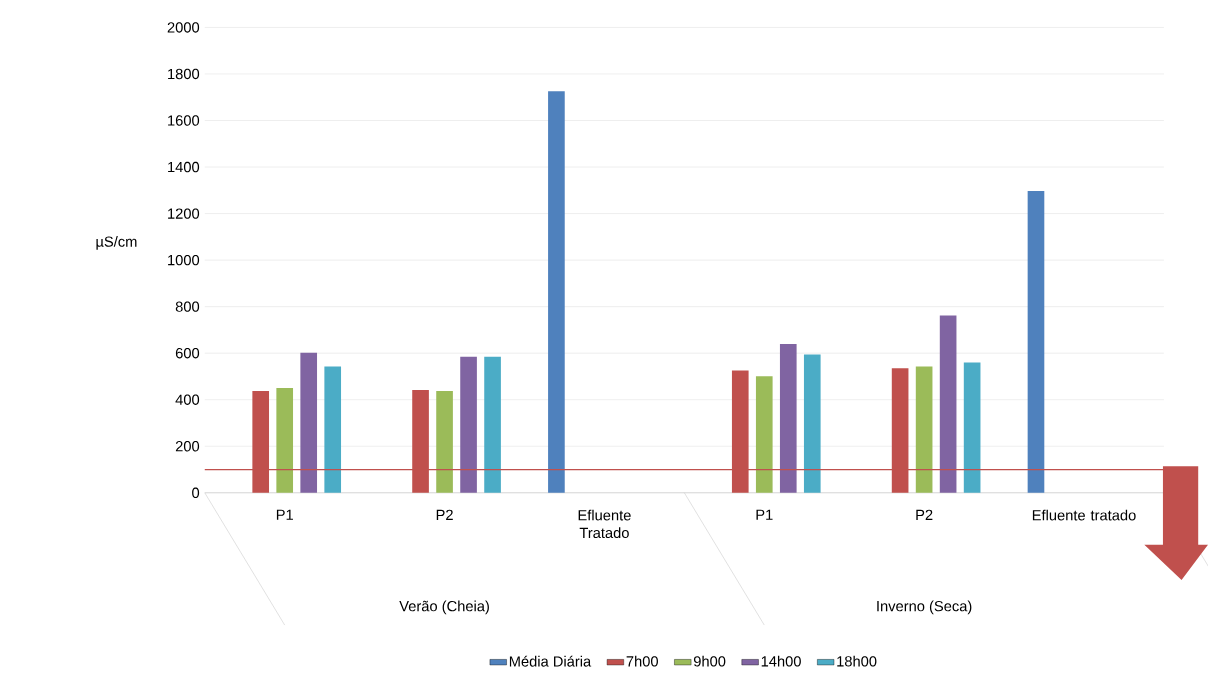 The width and height of the screenshot is (1208, 673). What do you see at coordinates (116, 243) in the screenshot?
I see `y-axis-title: µS/cm` at bounding box center [116, 243].